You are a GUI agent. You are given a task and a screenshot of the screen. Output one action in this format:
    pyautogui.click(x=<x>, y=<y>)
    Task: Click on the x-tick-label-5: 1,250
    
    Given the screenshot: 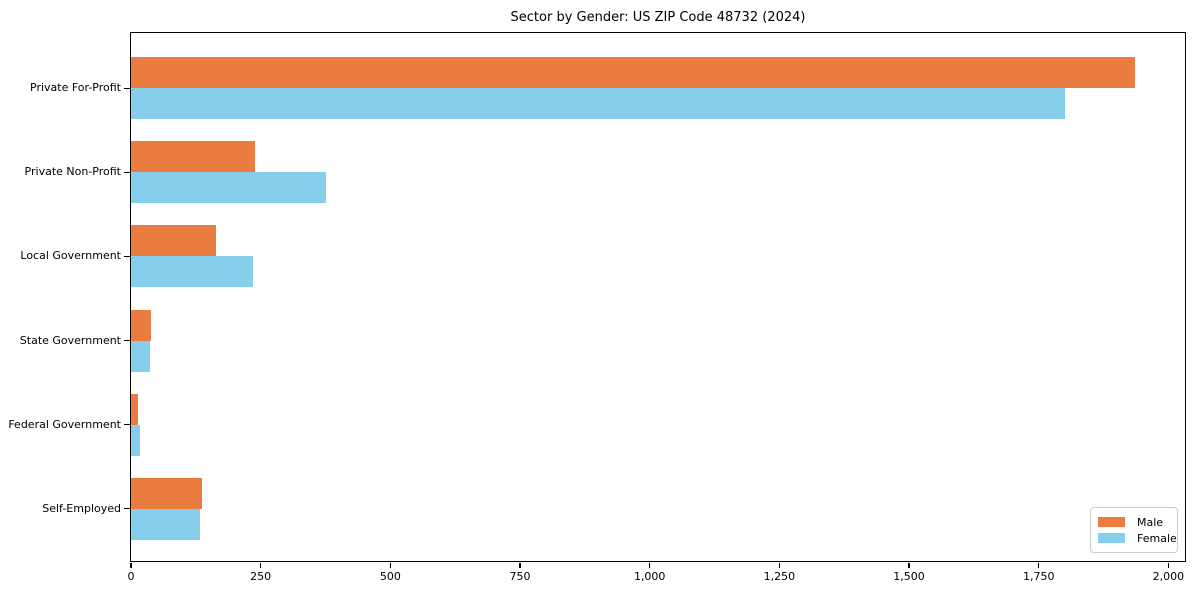 What is the action you would take?
    pyautogui.click(x=779, y=576)
    